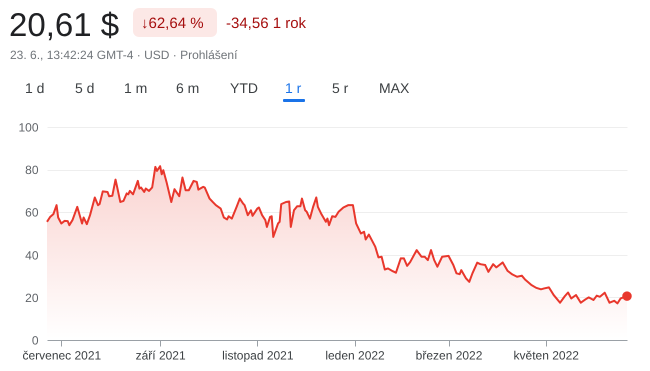 The height and width of the screenshot is (371, 650). I want to click on y-tick-label: 40, so click(32, 255).